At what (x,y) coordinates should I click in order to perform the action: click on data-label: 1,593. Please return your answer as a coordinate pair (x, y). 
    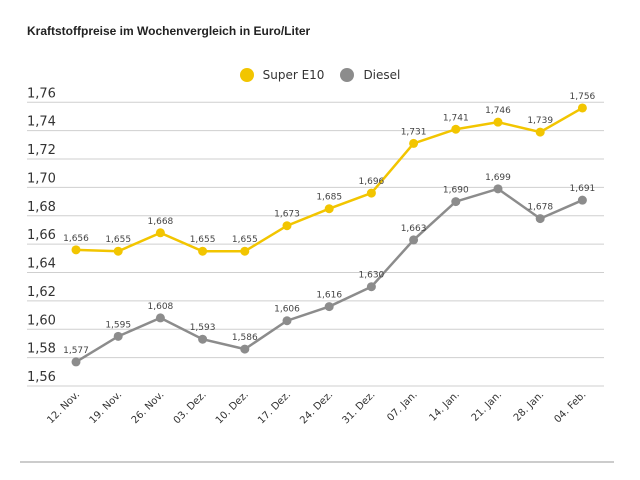
    Looking at the image, I should click on (203, 328).